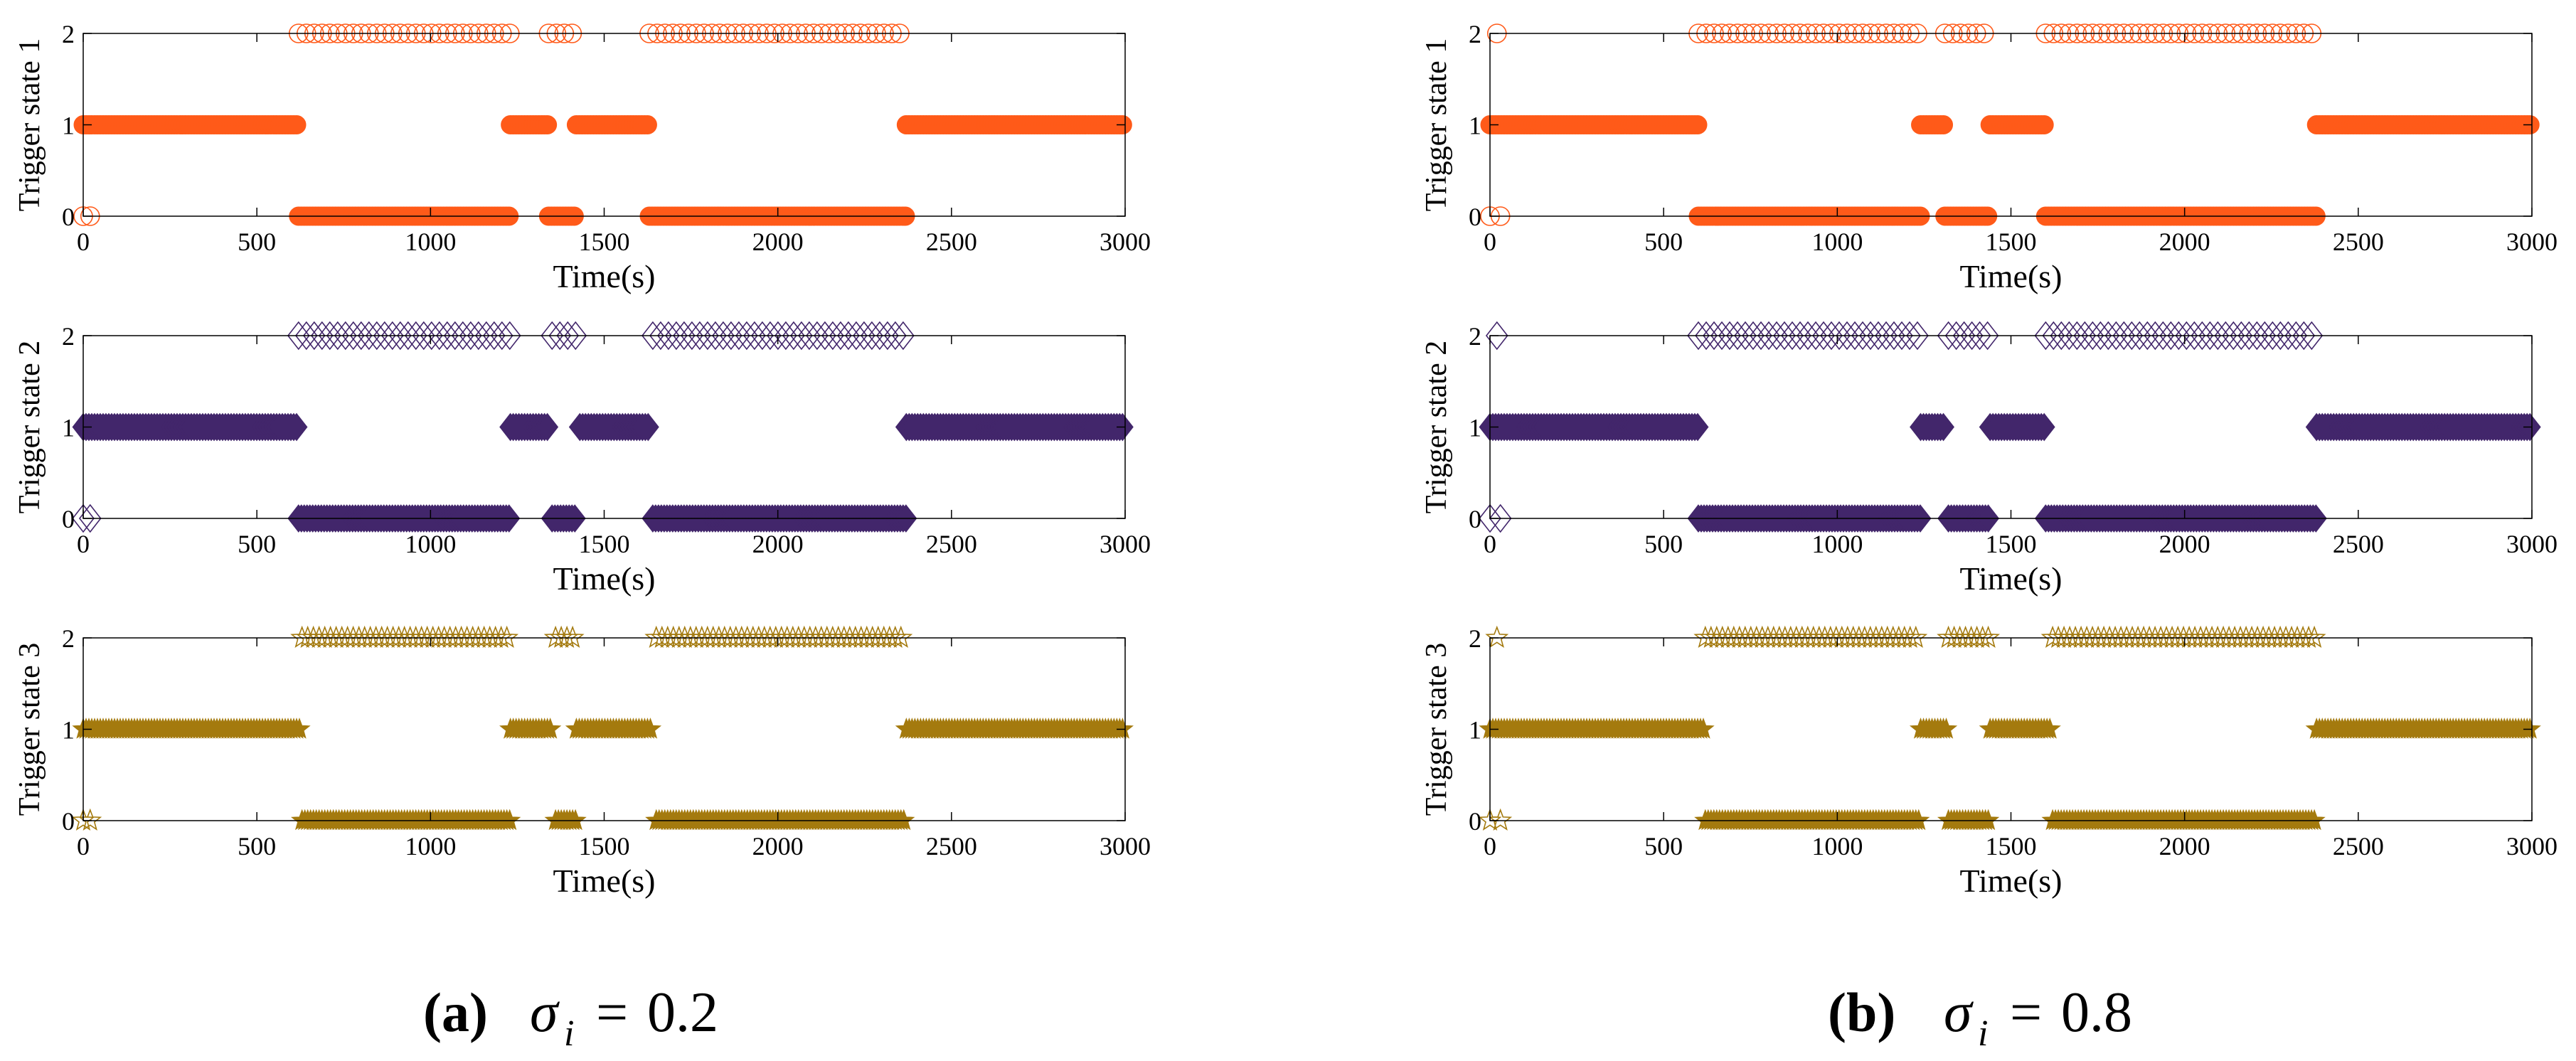 The width and height of the screenshot is (2576, 1061). I want to click on circle-marker, so click(1698, 124).